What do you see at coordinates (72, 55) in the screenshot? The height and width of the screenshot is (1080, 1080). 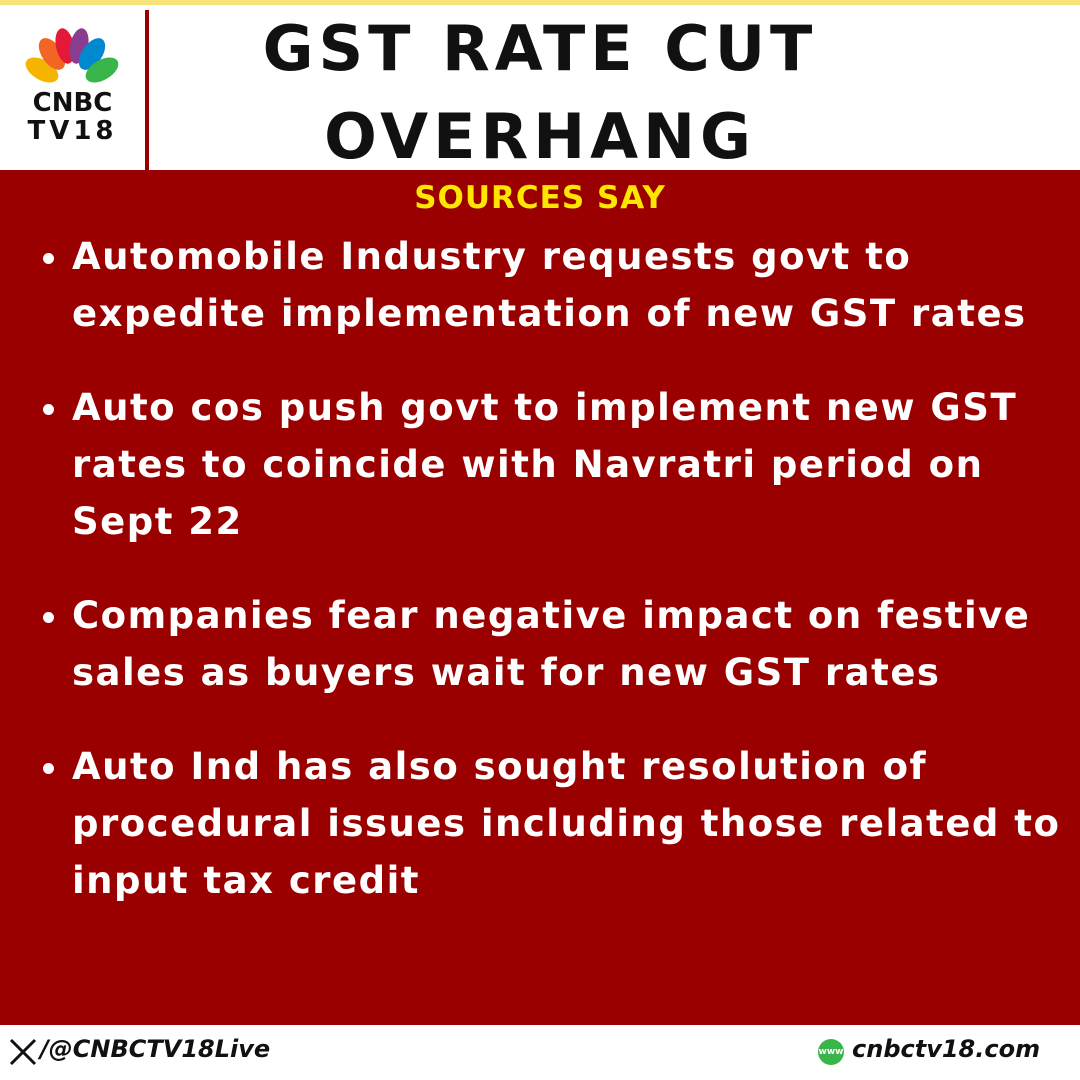 I see `peacock-icon` at bounding box center [72, 55].